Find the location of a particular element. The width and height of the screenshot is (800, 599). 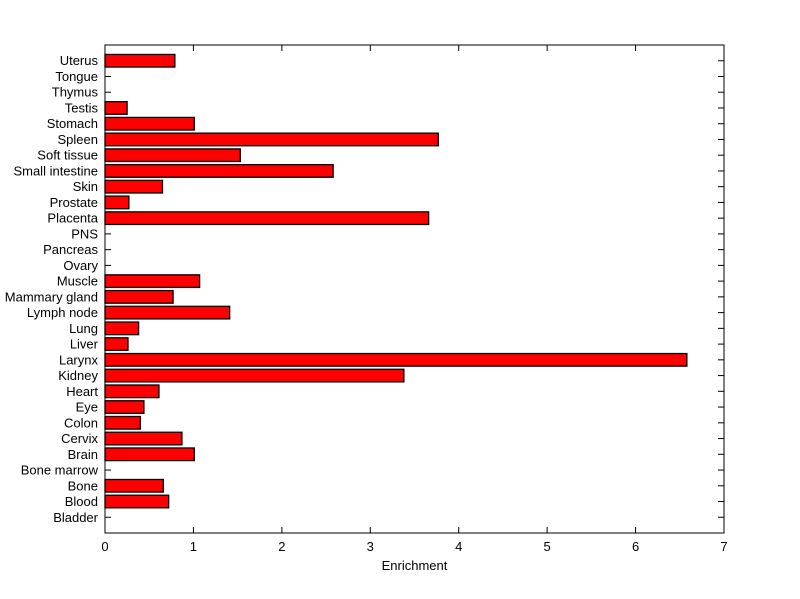

category-label: Lymph node is located at coordinates (62, 312).